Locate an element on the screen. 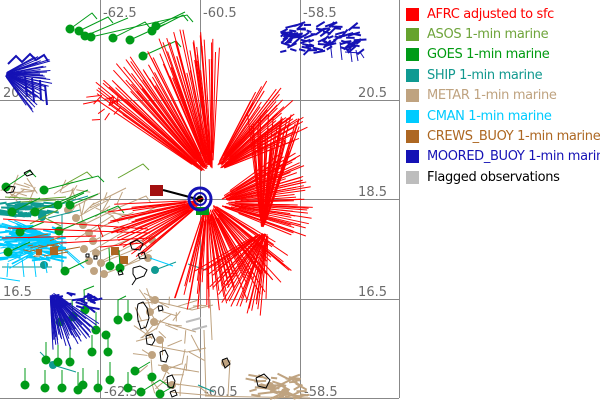 The height and width of the screenshot is (400, 600). legend-item-asos: ASOS 1-min marine is located at coordinates (503, 34).